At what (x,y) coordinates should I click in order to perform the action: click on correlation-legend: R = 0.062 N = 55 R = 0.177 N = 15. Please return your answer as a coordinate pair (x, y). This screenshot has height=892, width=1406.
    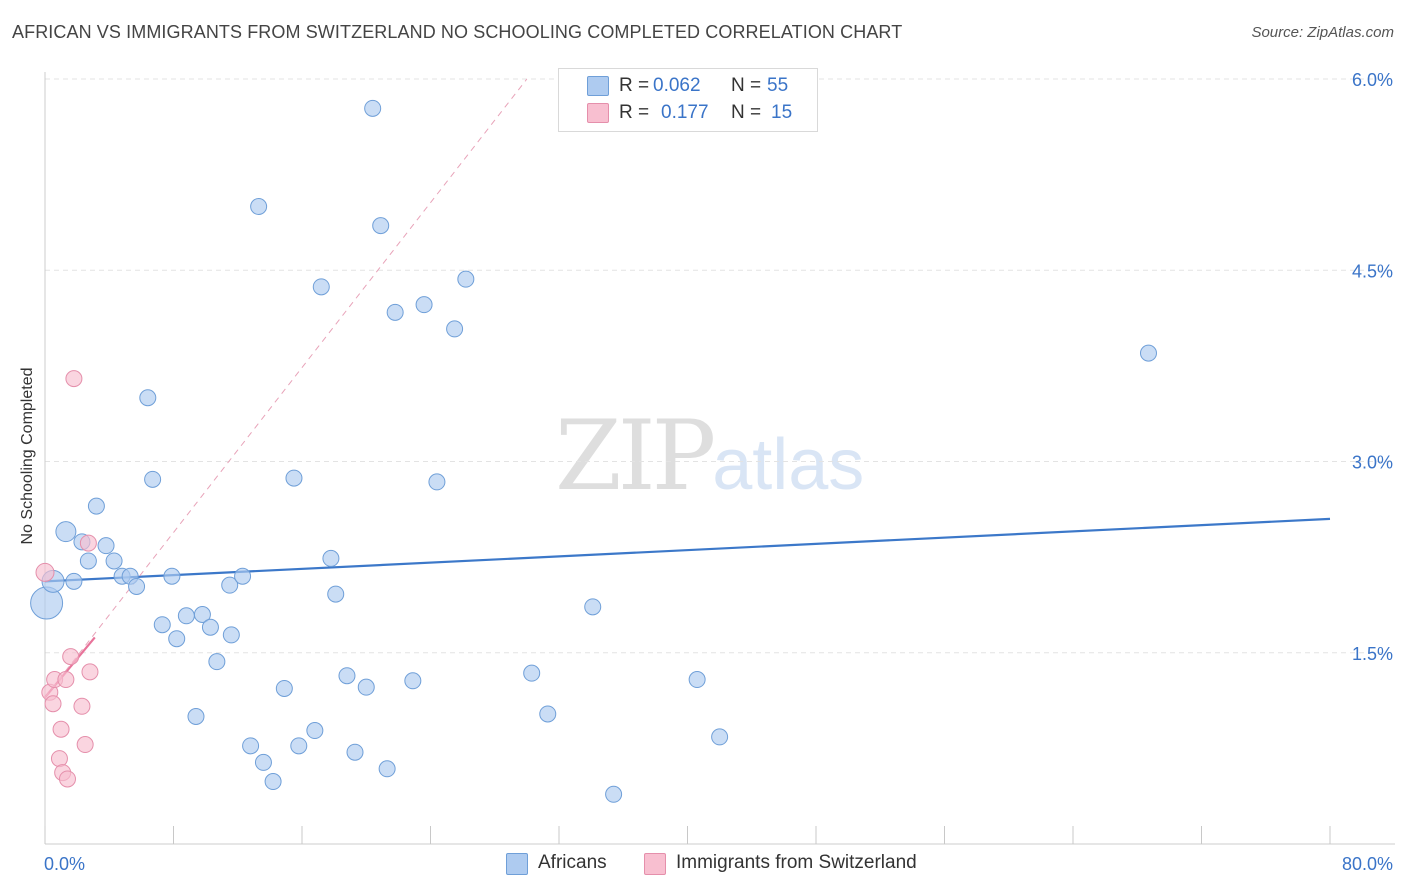
    Looking at the image, I should click on (688, 100).